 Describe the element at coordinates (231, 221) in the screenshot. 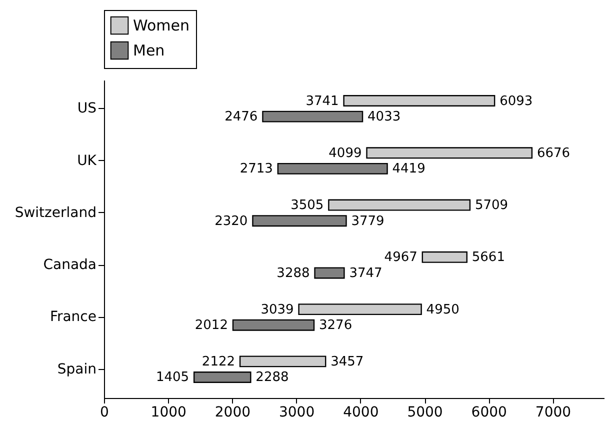

I see `annotation: 2320` at that location.